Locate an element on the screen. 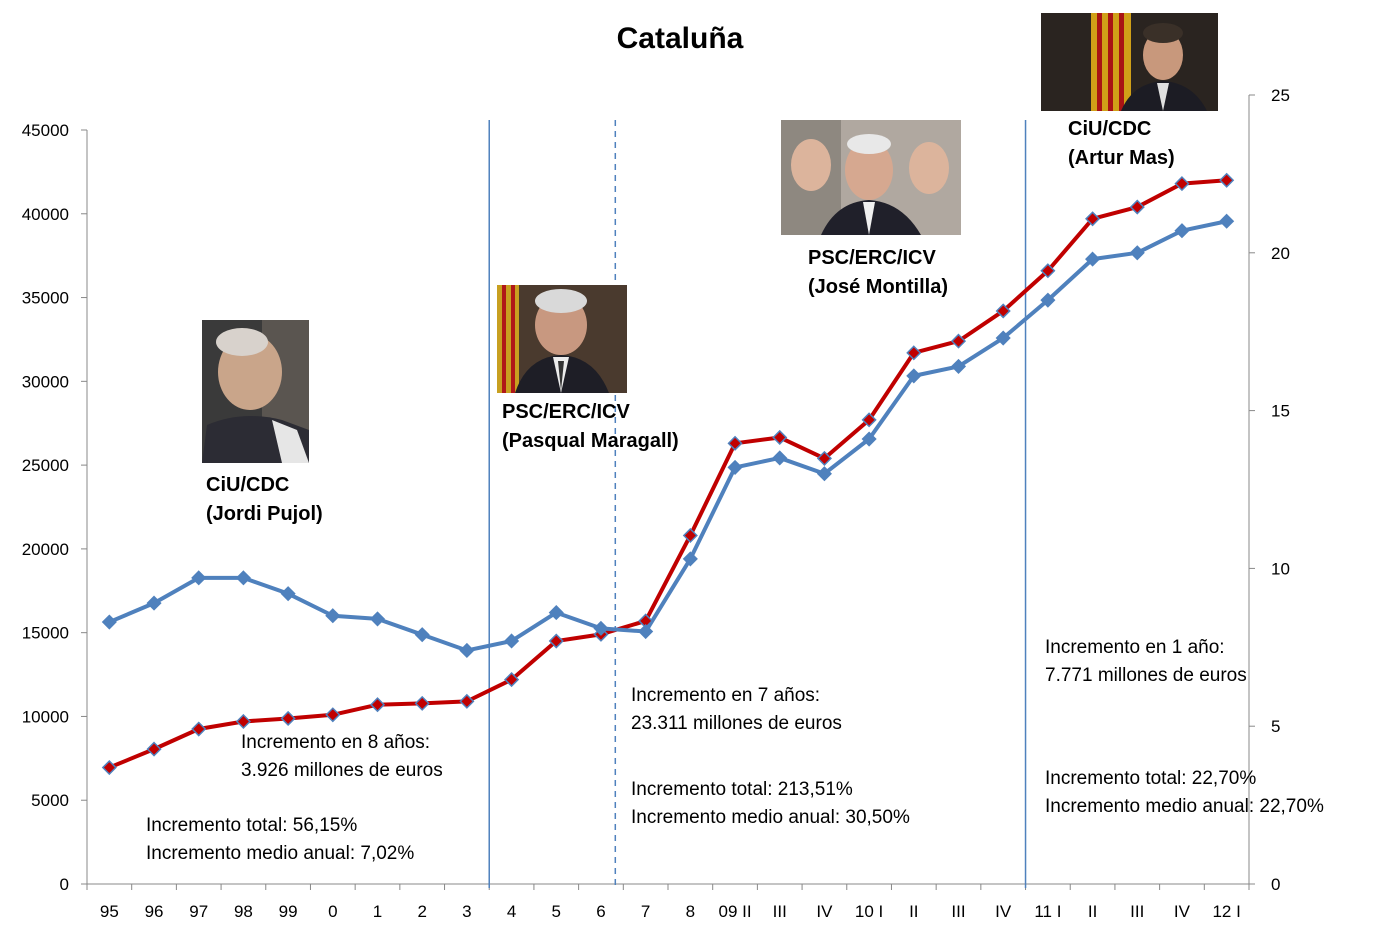 This screenshot has height=936, width=1384. x-tick-label: 4 is located at coordinates (511, 911).